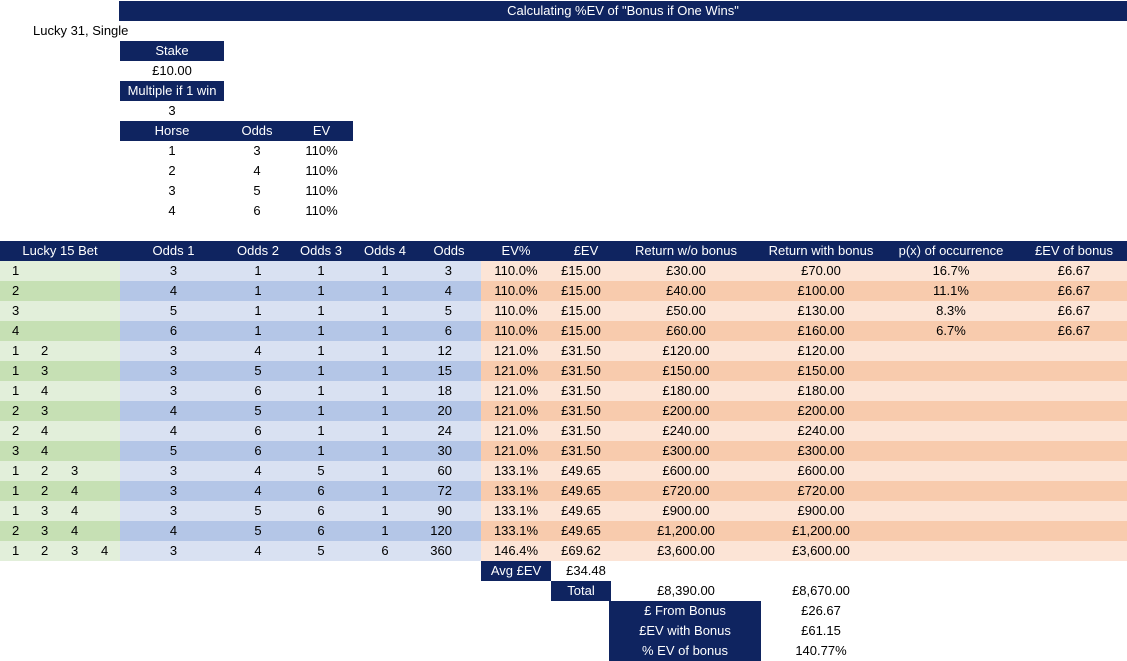  What do you see at coordinates (1074, 251) in the screenshot?
I see `bets-col-header: £EV of bonus` at bounding box center [1074, 251].